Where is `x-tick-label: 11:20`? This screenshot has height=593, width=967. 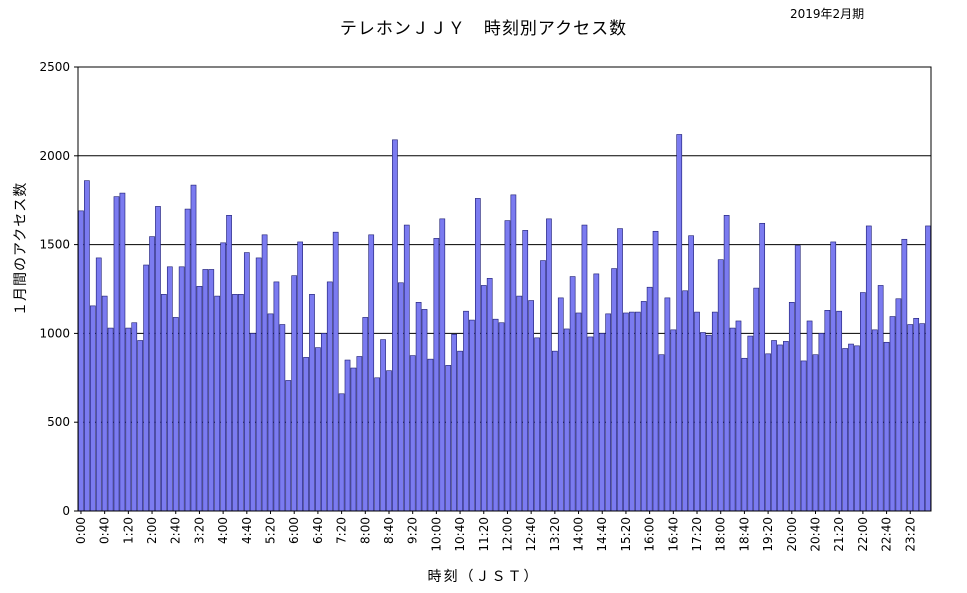 x-tick-label: 11:20 is located at coordinates (484, 534).